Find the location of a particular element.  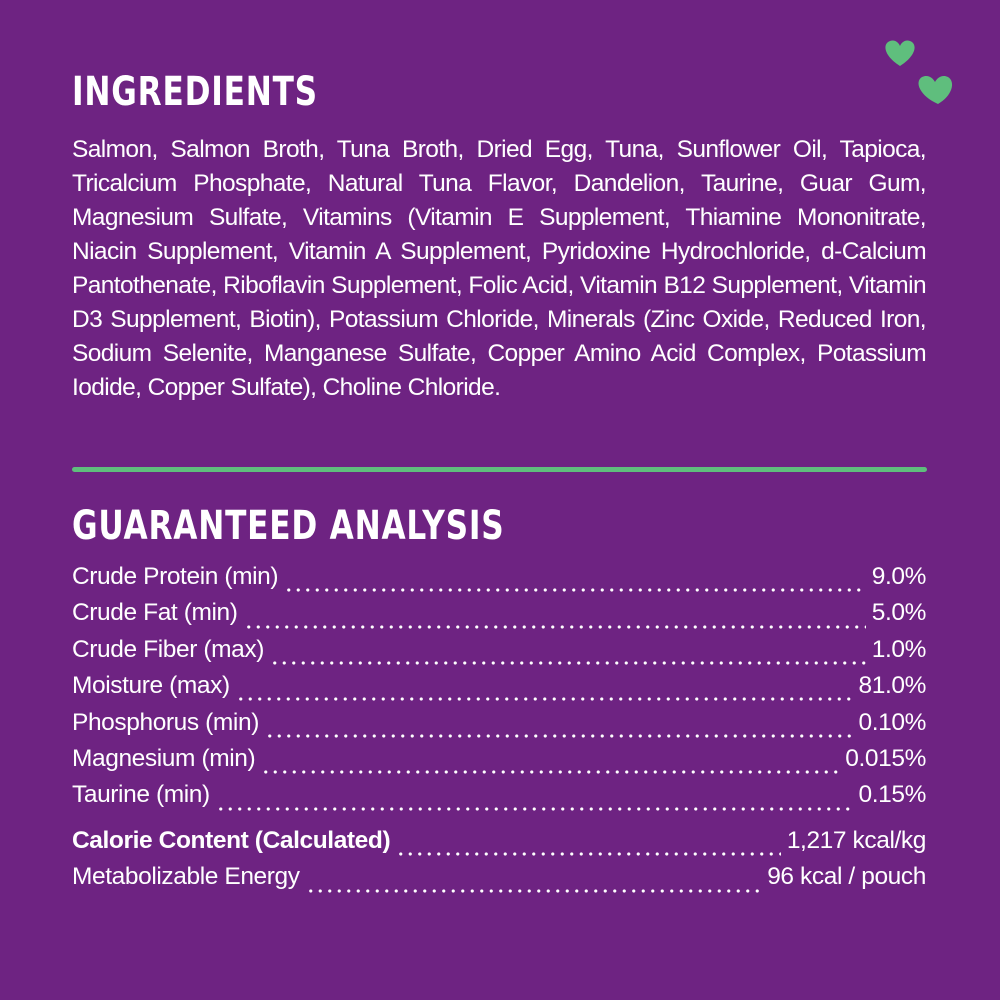

row-label: Phosphorus (min) is located at coordinates (165, 722).